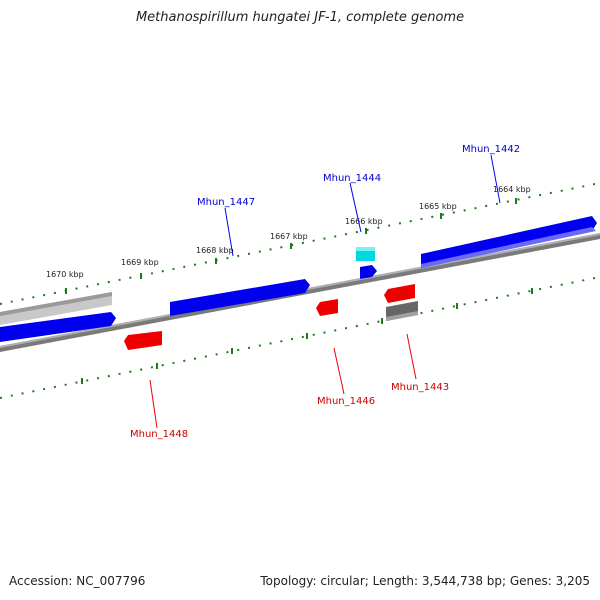 The height and width of the screenshot is (600, 600). What do you see at coordinates (65, 274) in the screenshot?
I see `scale-label-1670: 1670 kbp` at bounding box center [65, 274].